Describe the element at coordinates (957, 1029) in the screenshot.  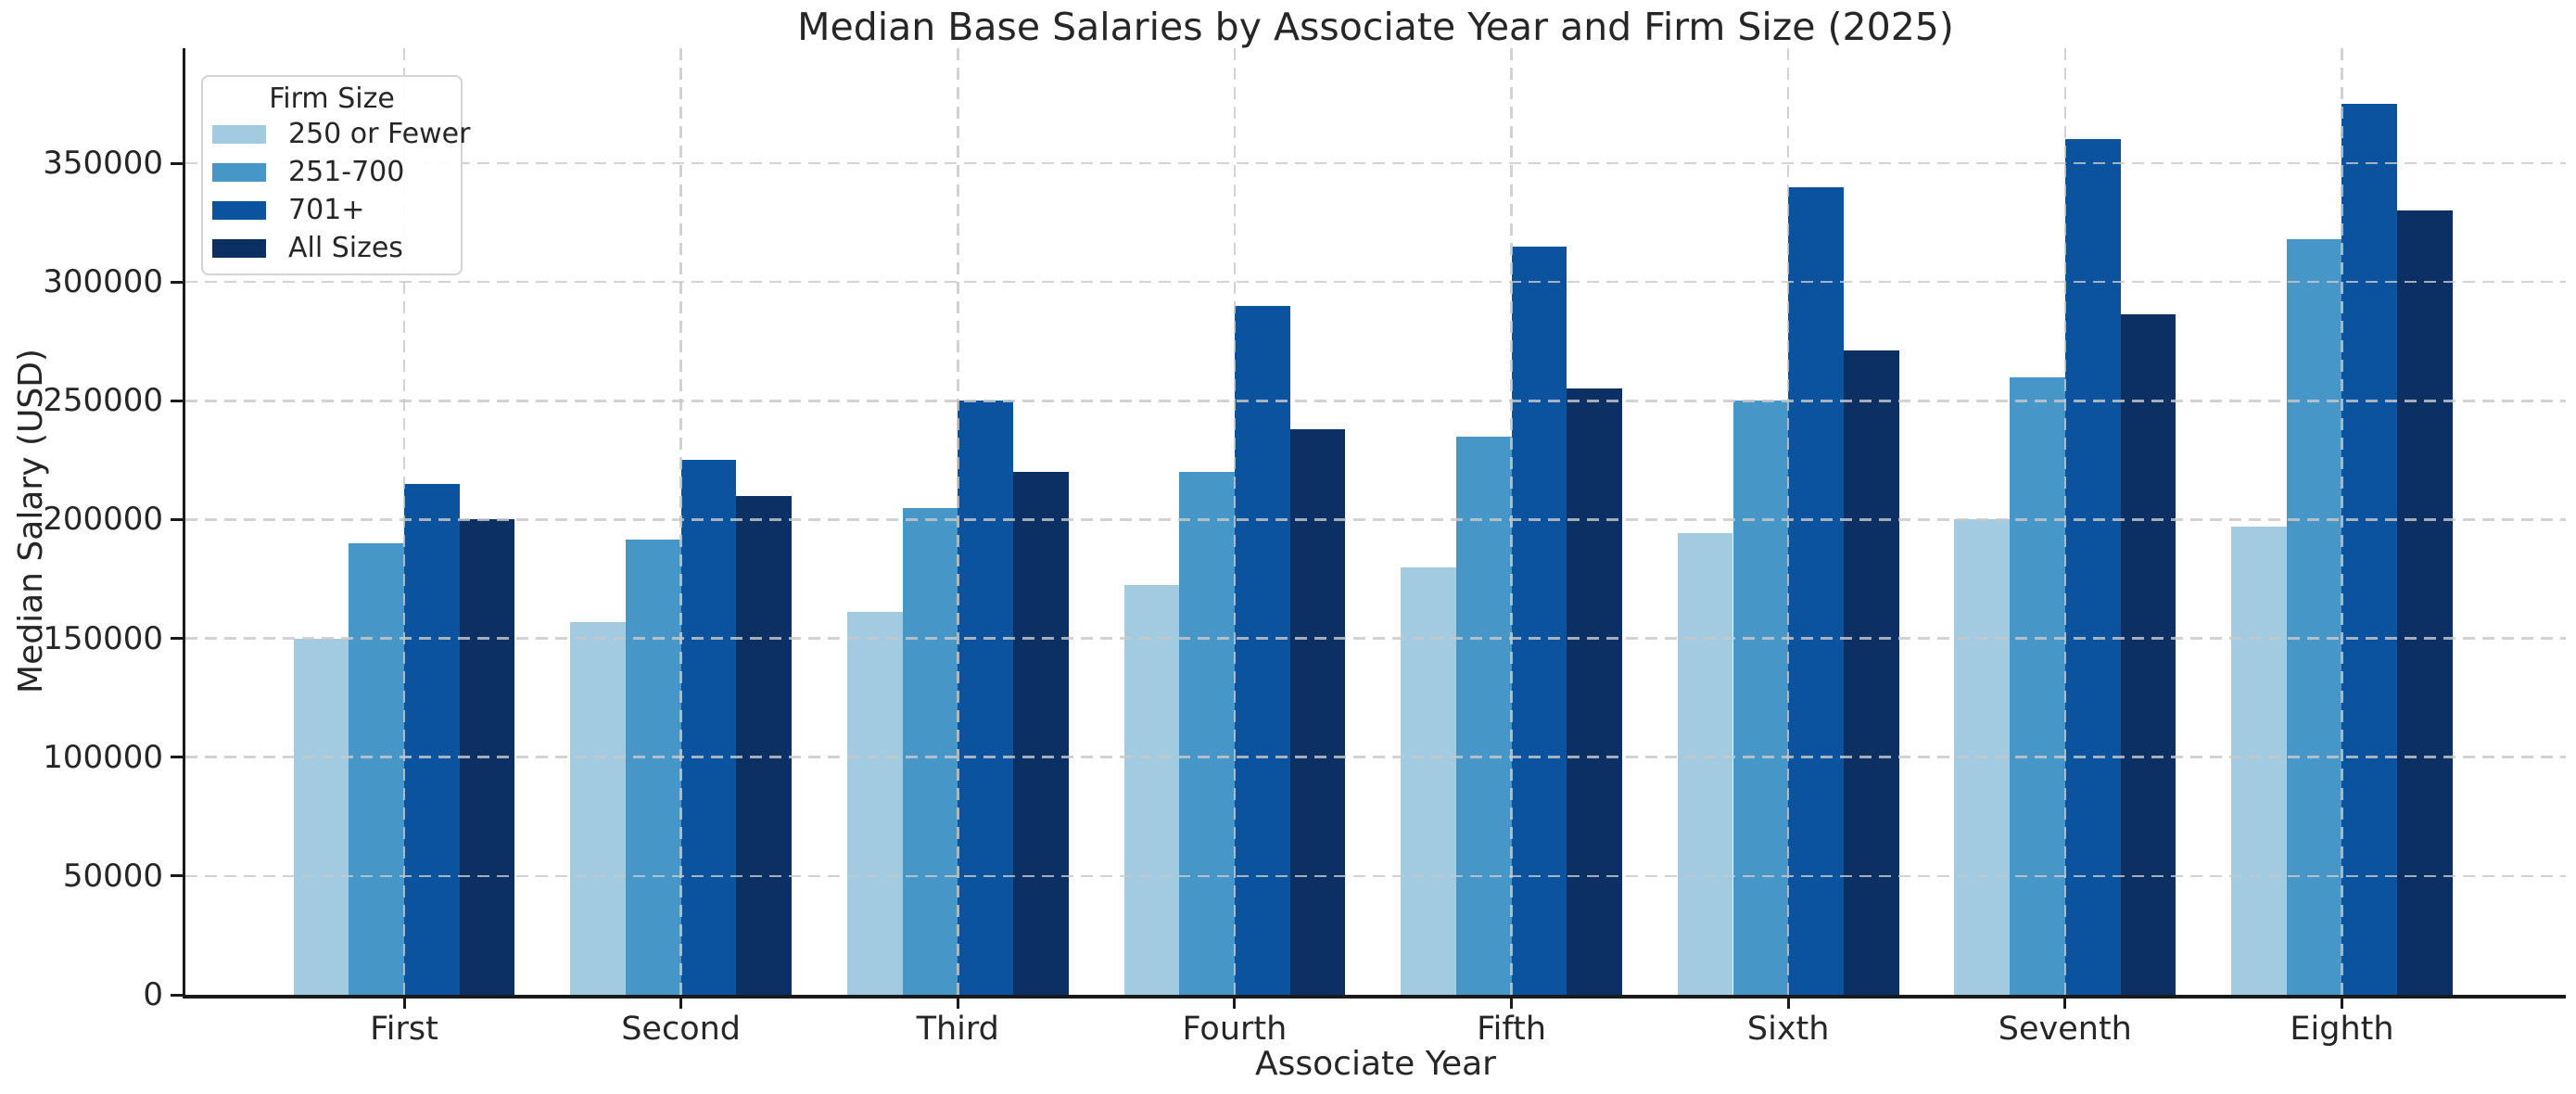
I see `x-tick-label-third: Third` at that location.